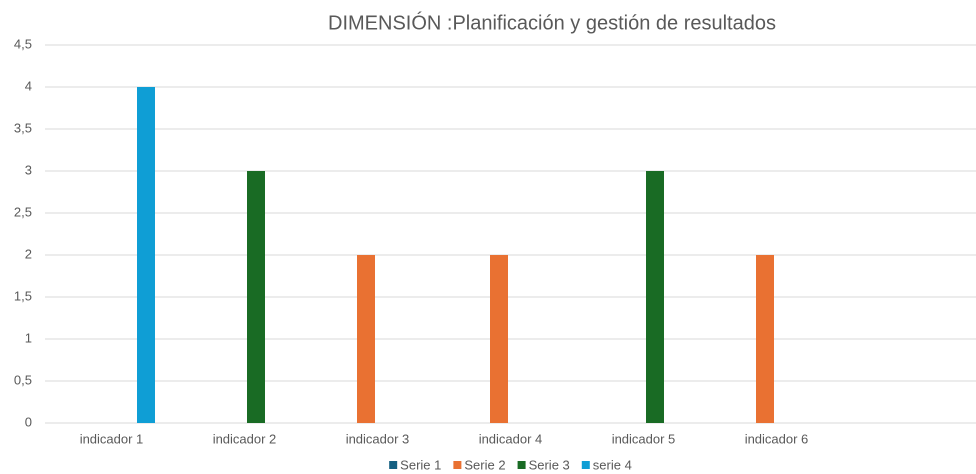 This screenshot has height=474, width=976. I want to click on legend-label: Serie 3, so click(549, 464).